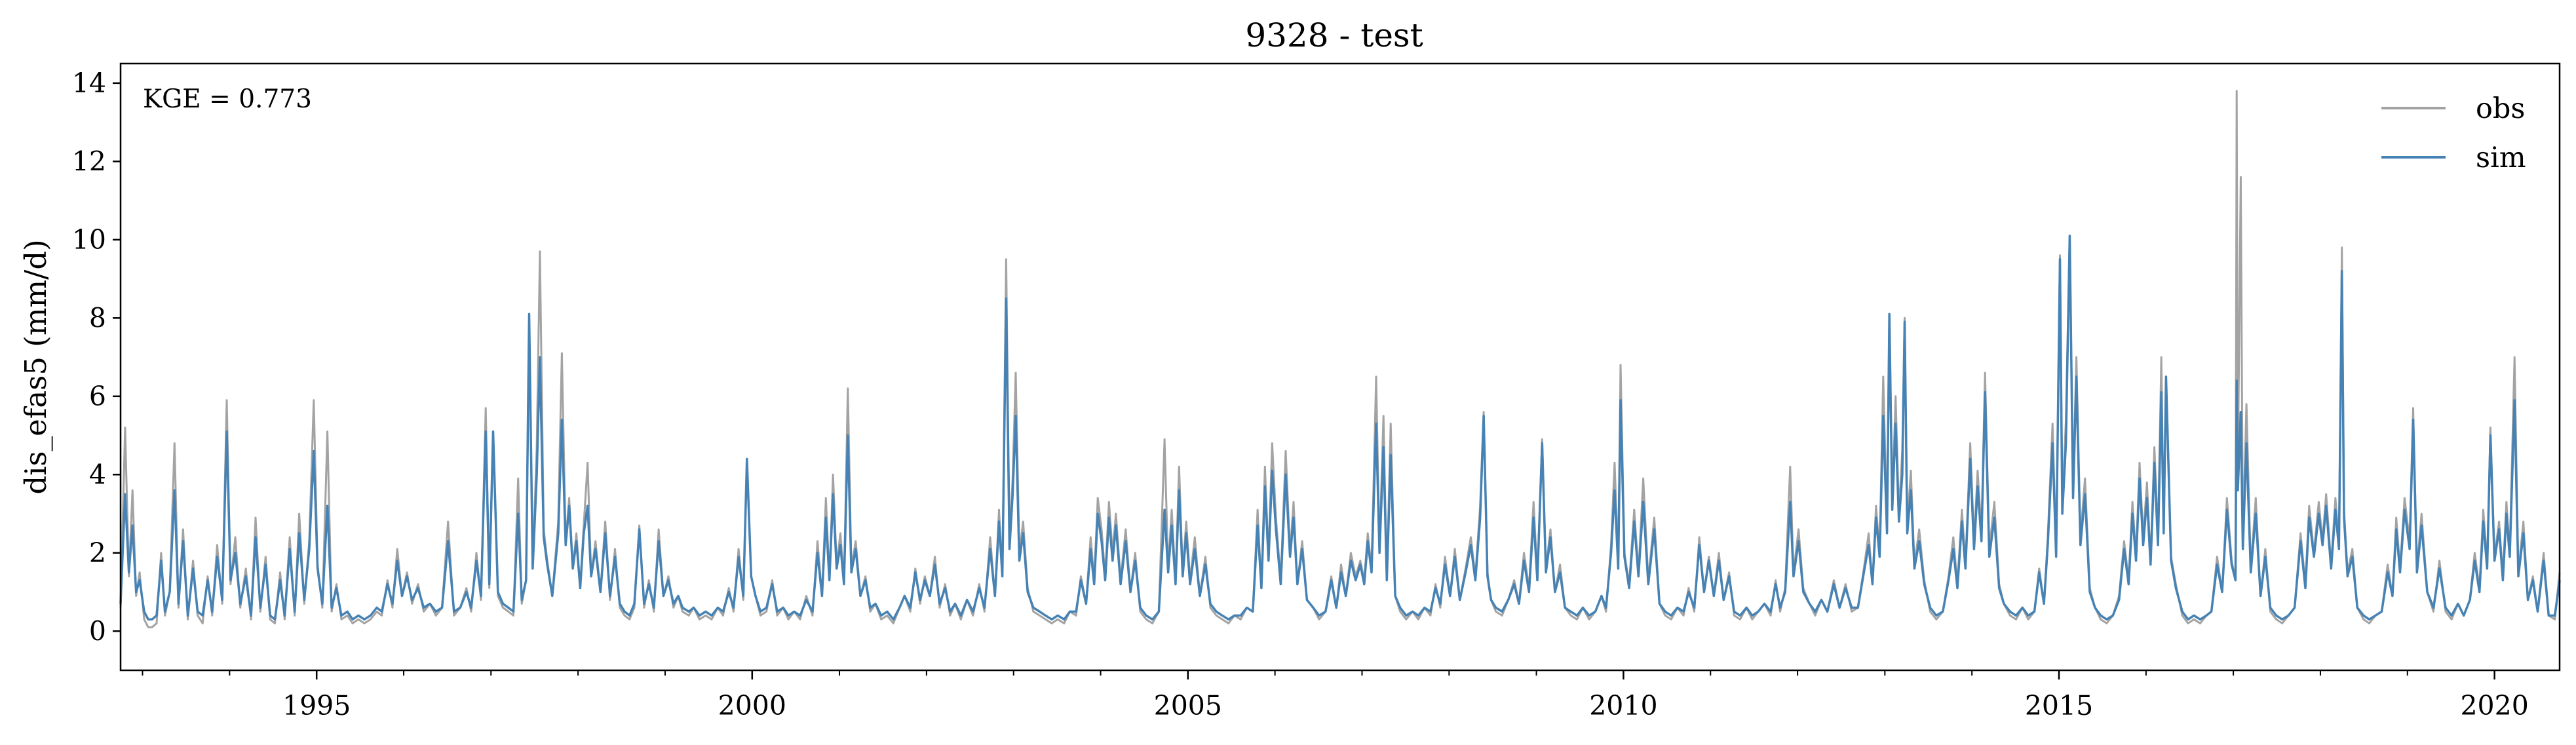 The height and width of the screenshot is (745, 2576). Describe the element at coordinates (89, 83) in the screenshot. I see `y-tick-label: 14` at that location.